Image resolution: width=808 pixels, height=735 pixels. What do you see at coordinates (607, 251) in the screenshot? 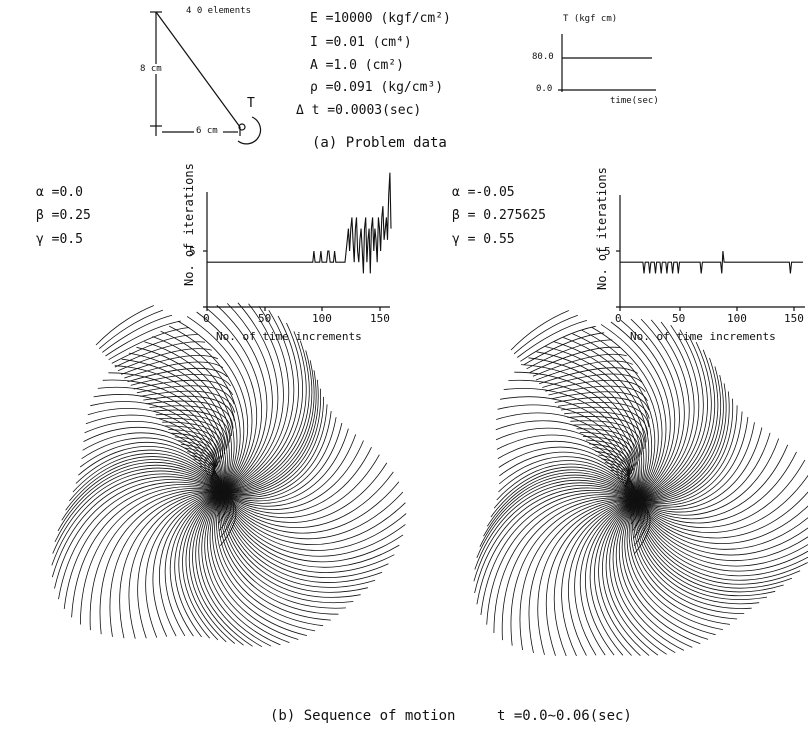
I see `ytick-right: 5` at bounding box center [607, 251].